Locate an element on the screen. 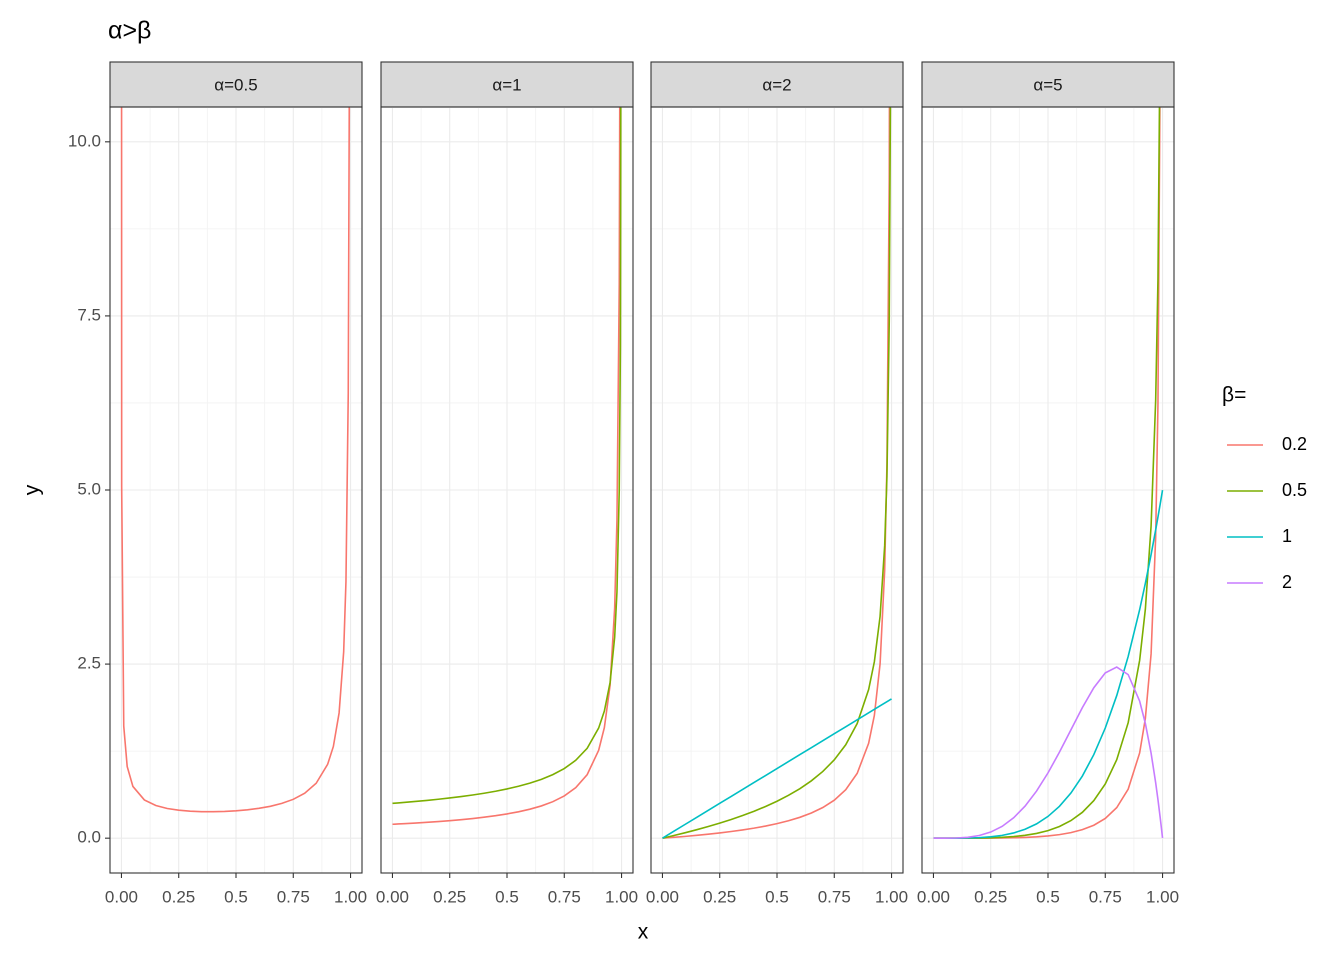  facet-label: α=0.5 is located at coordinates (235, 84).